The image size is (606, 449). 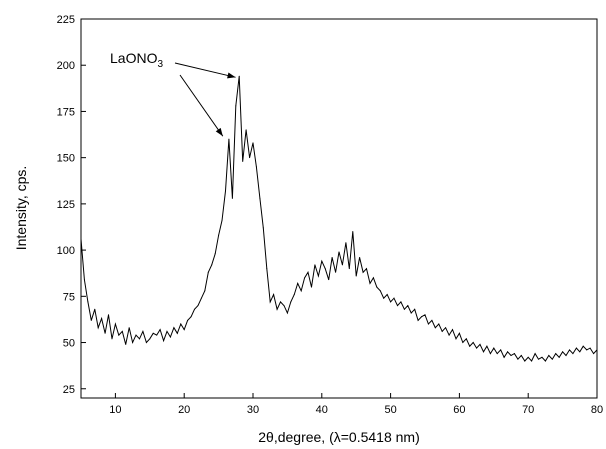 I want to click on annotation-main: LaONO, so click(x=134, y=58).